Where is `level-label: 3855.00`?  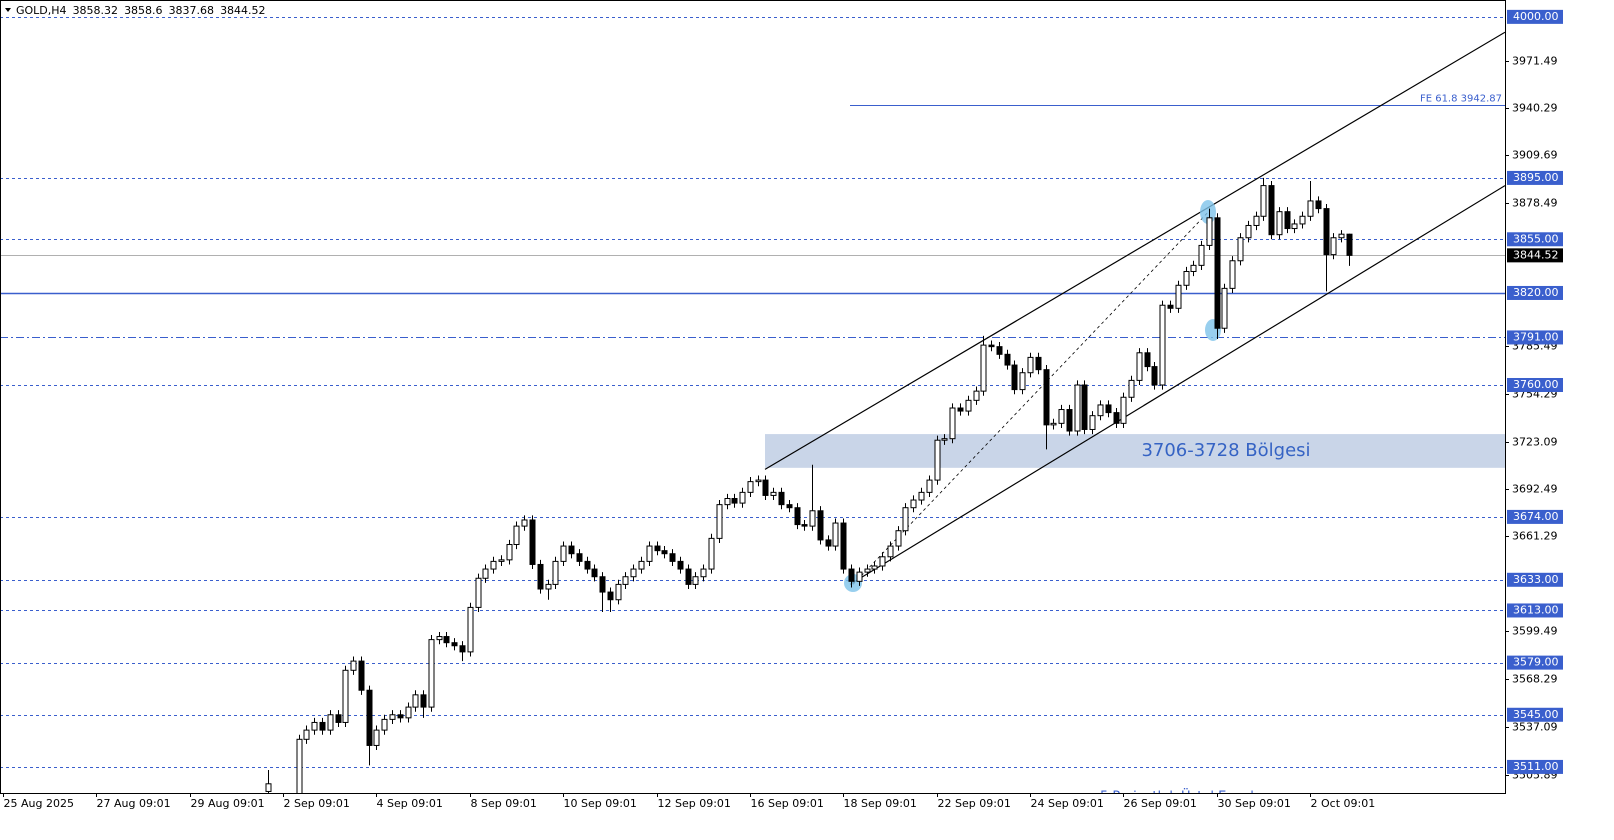 level-label: 3855.00 is located at coordinates (1536, 238).